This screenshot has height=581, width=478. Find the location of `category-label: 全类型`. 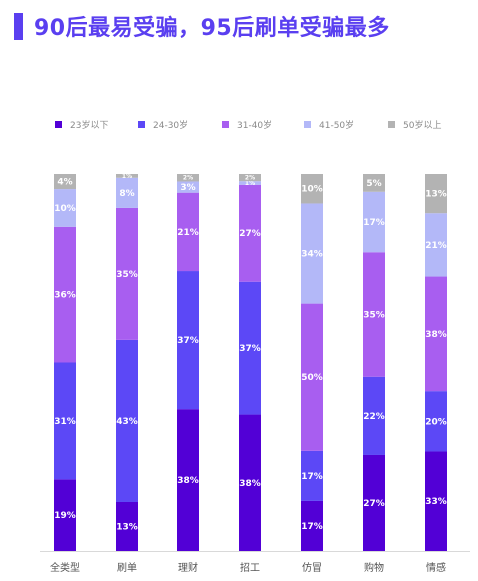

category-label: 全类型 is located at coordinates (65, 567).